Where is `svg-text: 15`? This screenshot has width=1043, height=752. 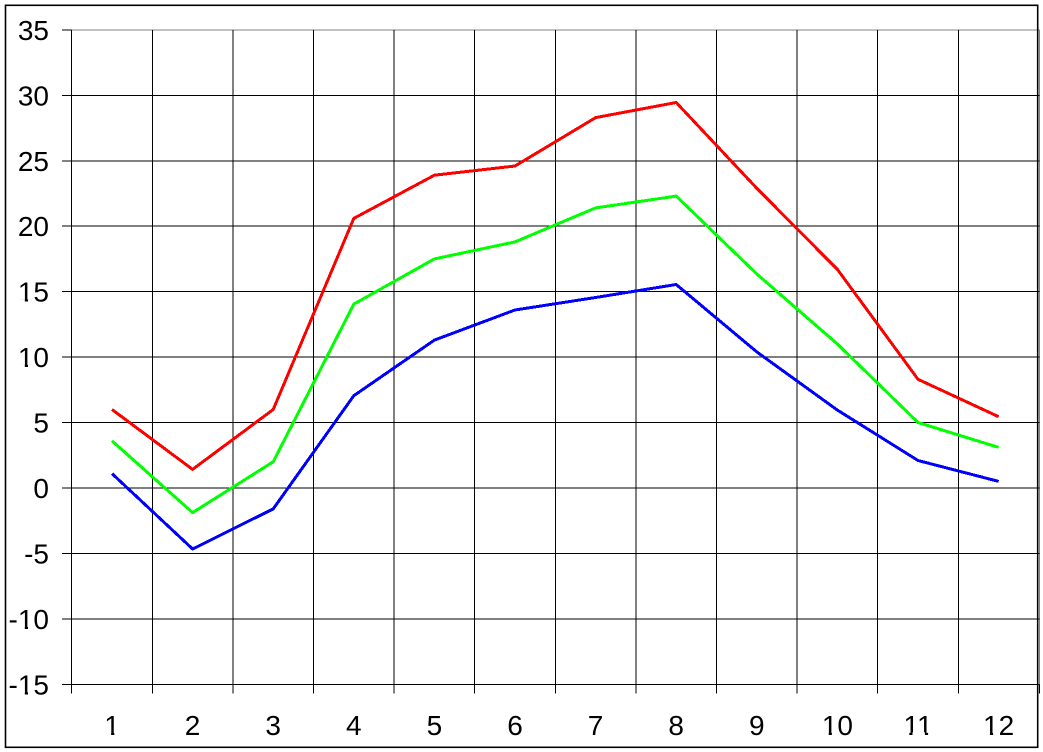
svg-text: 15 is located at coordinates (33, 292).